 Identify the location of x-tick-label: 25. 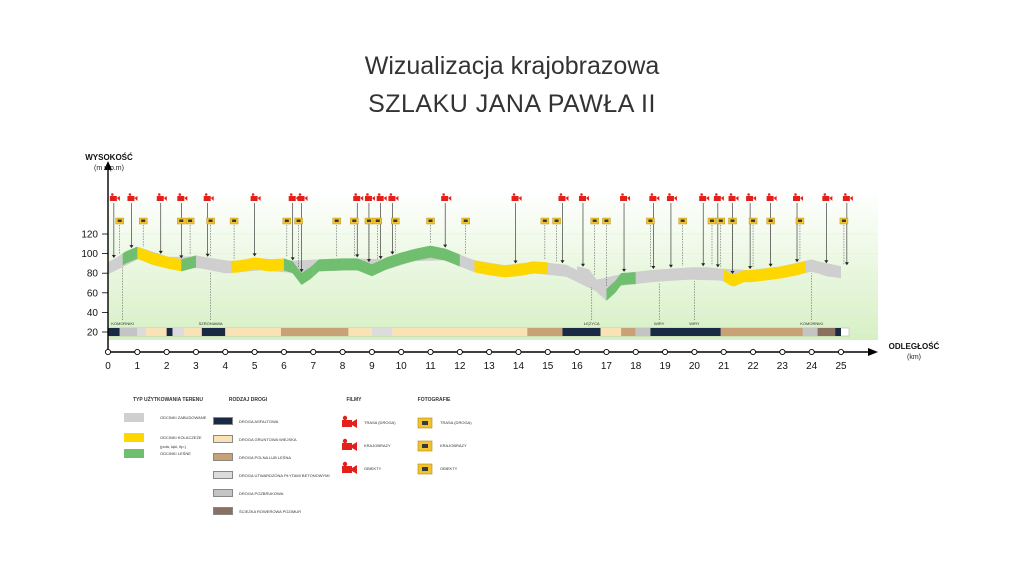
(841, 366).